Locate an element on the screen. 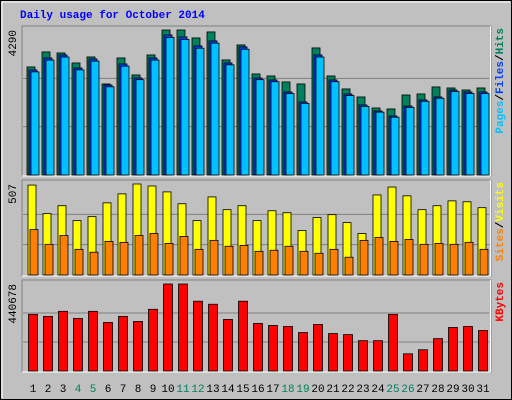 The width and height of the screenshot is (512, 400). x-tick-label: 6 is located at coordinates (108, 390).